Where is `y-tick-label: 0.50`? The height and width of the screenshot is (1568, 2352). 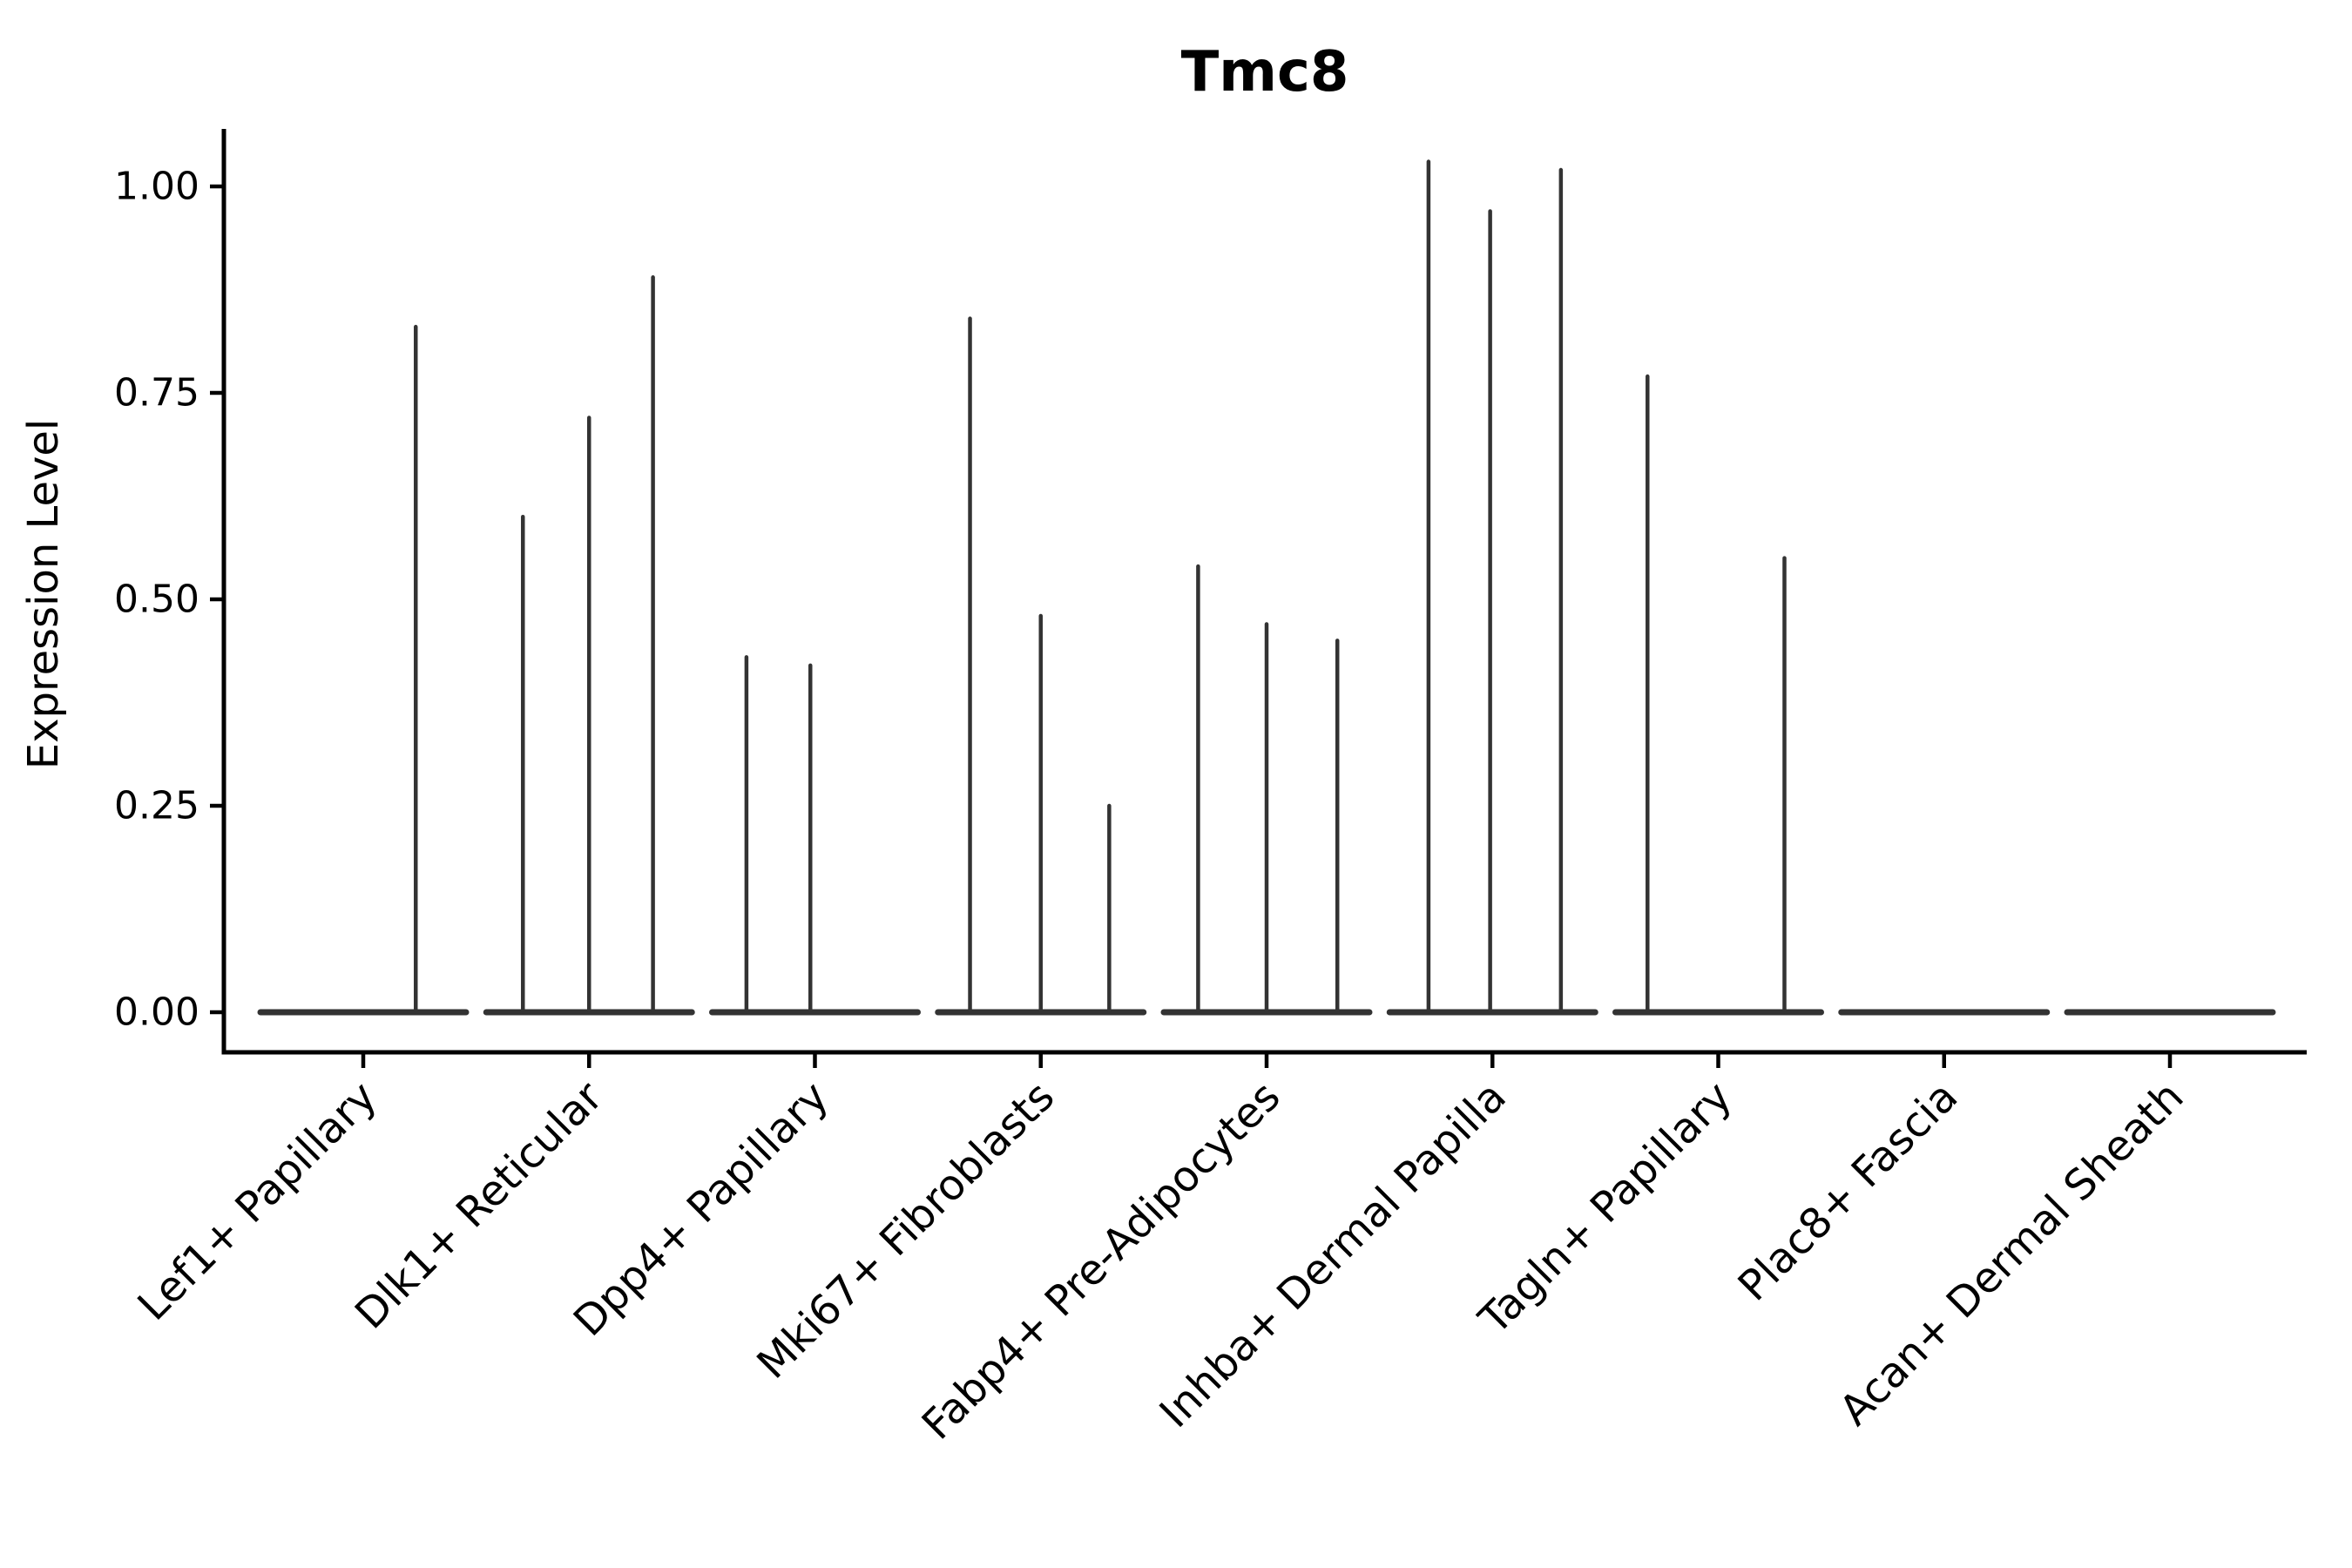 y-tick-label: 0.50 is located at coordinates (156, 600).